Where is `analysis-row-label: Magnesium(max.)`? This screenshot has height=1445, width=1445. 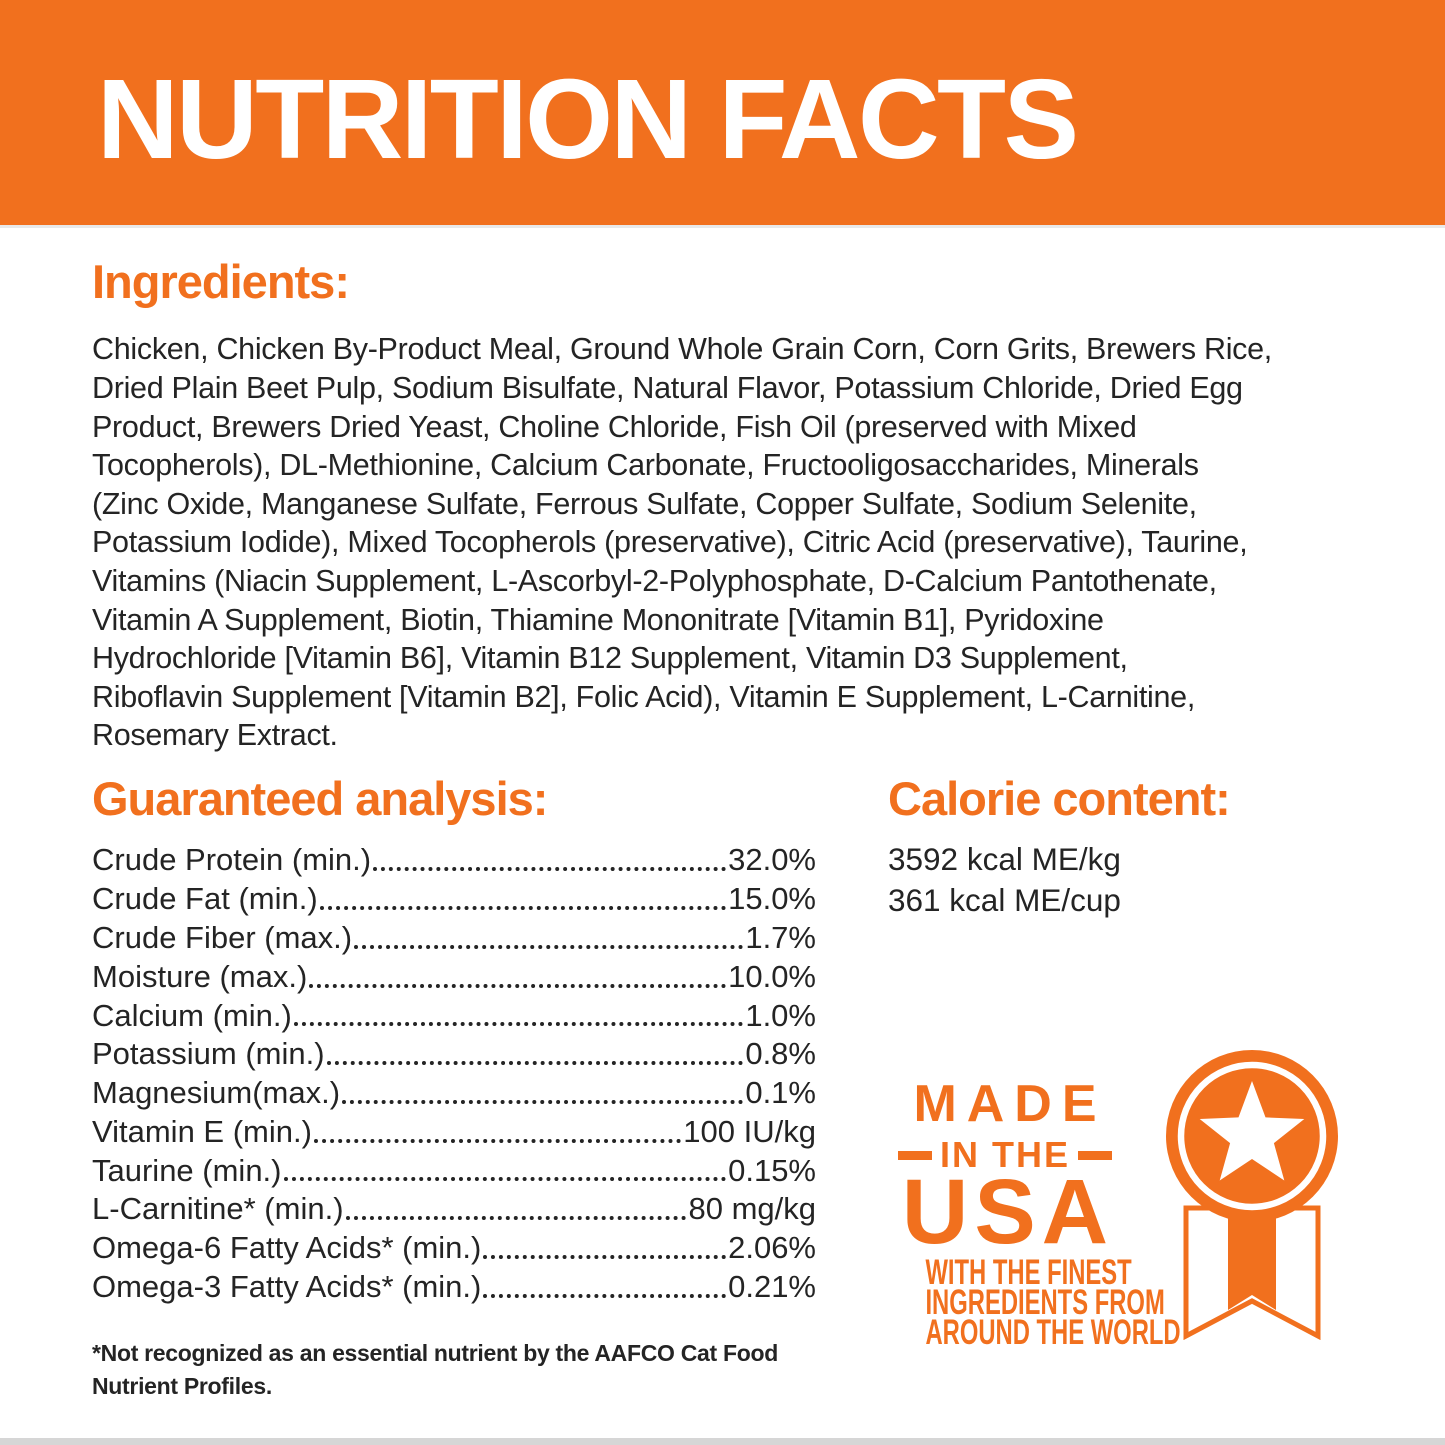 analysis-row-label: Magnesium(max.) is located at coordinates (216, 1093).